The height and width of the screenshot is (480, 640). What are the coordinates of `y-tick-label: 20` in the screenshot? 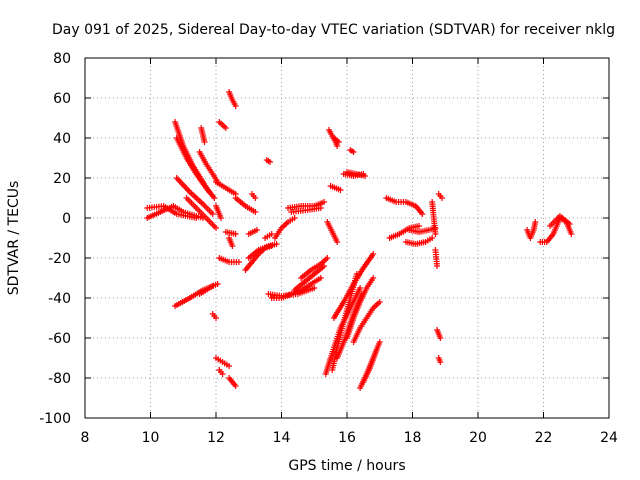 It's located at (62, 179).